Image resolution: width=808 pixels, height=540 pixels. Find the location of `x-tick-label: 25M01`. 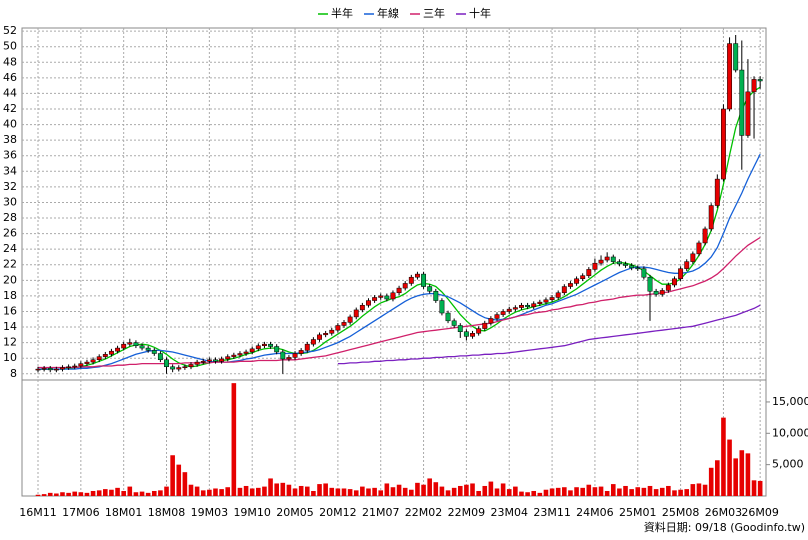

x-tick-label: 25M01 is located at coordinates (638, 512).